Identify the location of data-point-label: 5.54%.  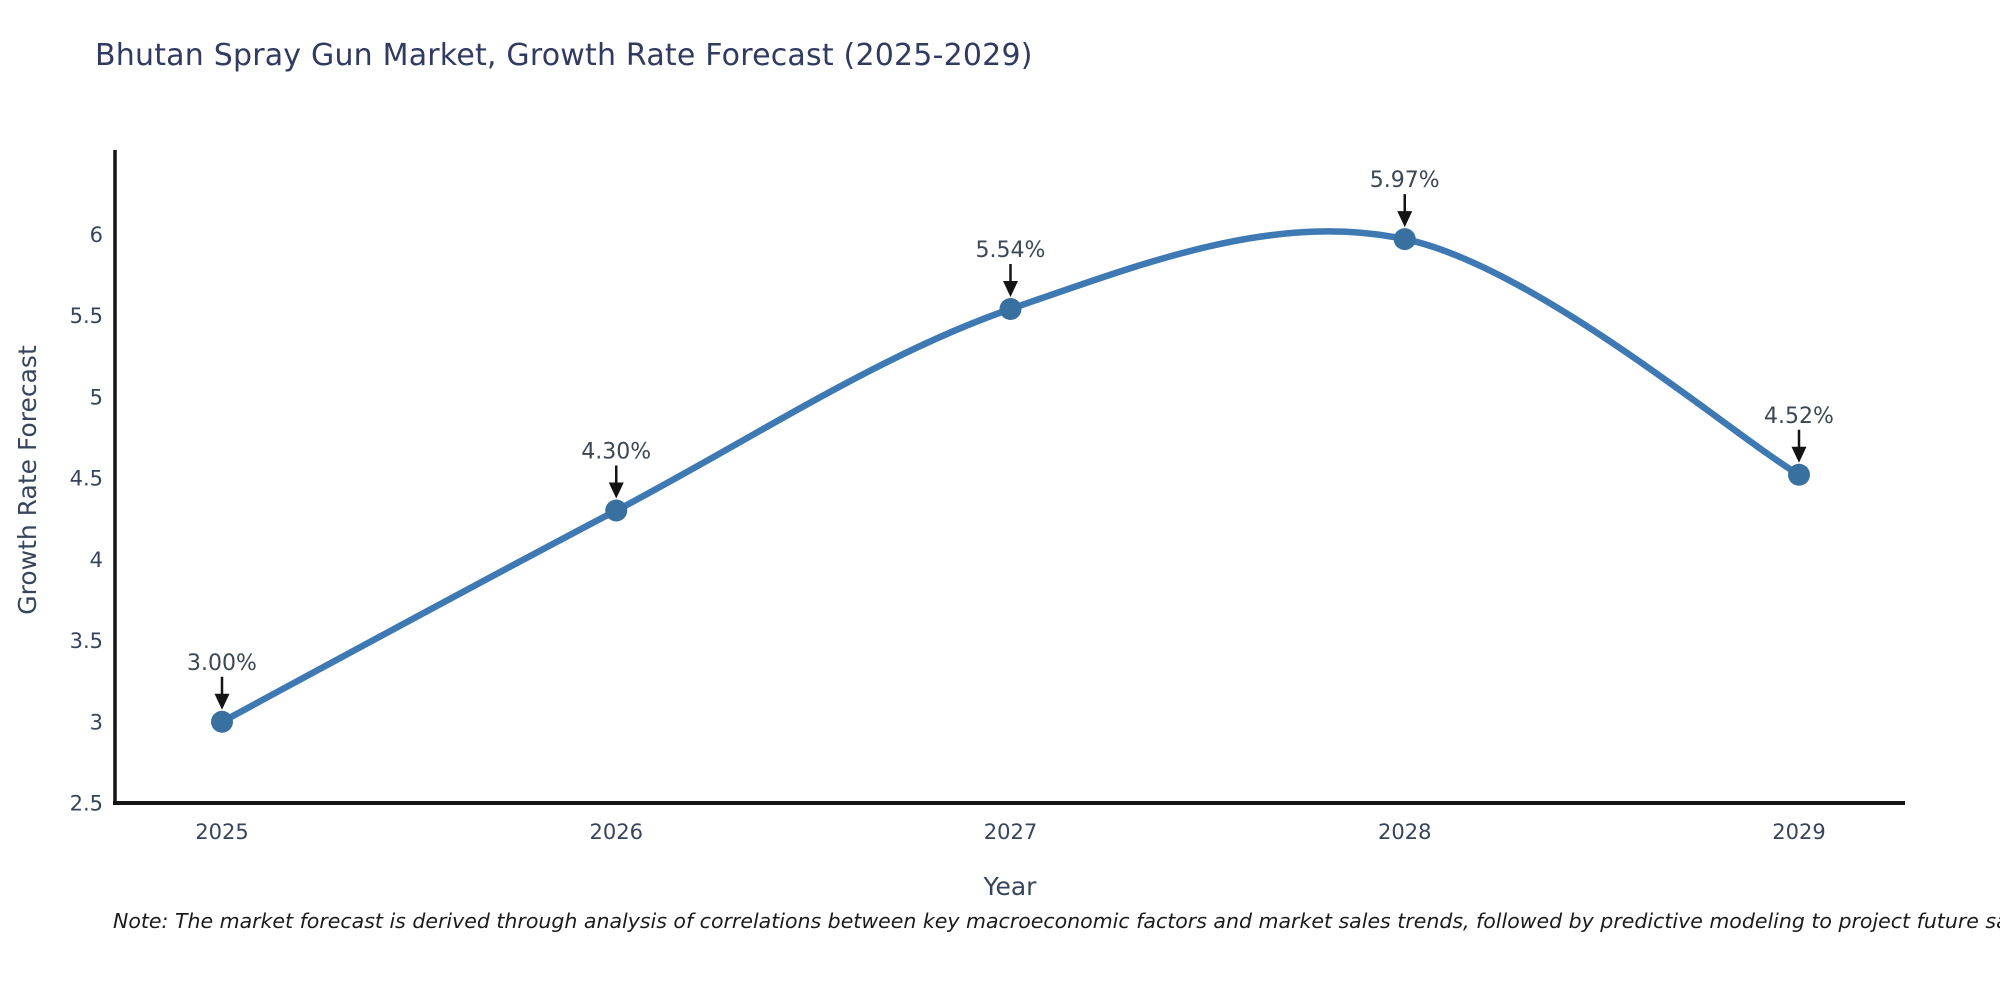
(1011, 250).